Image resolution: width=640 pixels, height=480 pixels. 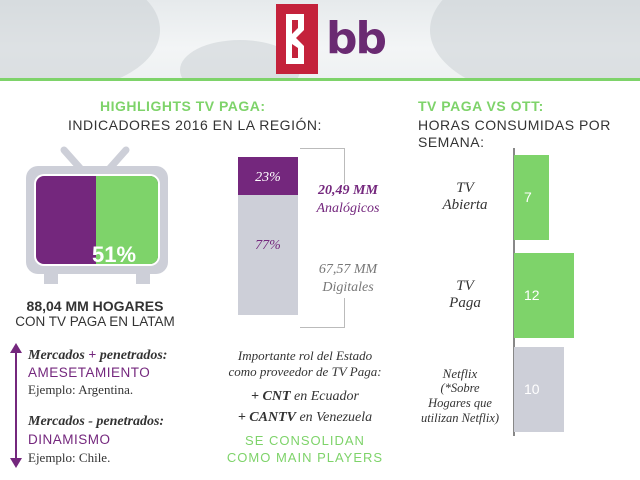 What do you see at coordinates (532, 389) in the screenshot?
I see `bar-label-netflix: 10` at bounding box center [532, 389].